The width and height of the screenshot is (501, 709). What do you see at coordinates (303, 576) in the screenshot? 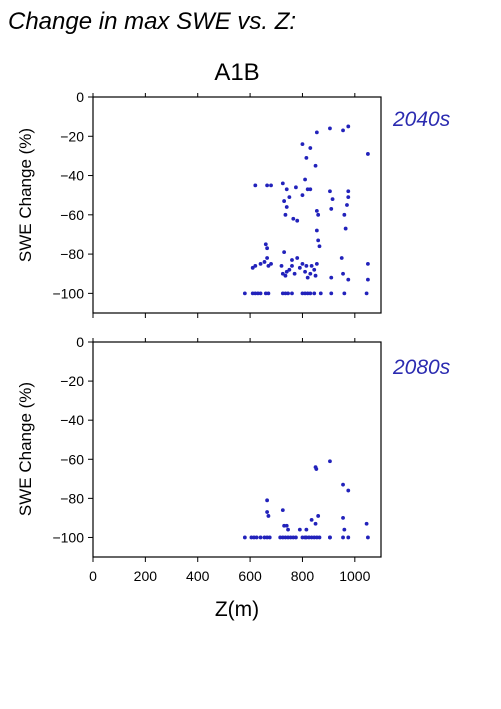
I see `x-tick-label: 800` at bounding box center [303, 576].